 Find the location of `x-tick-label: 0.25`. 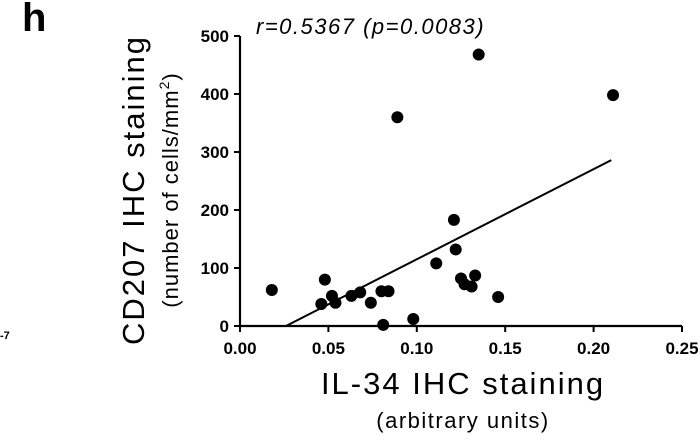

x-tick-label: 0.25 is located at coordinates (681, 348).